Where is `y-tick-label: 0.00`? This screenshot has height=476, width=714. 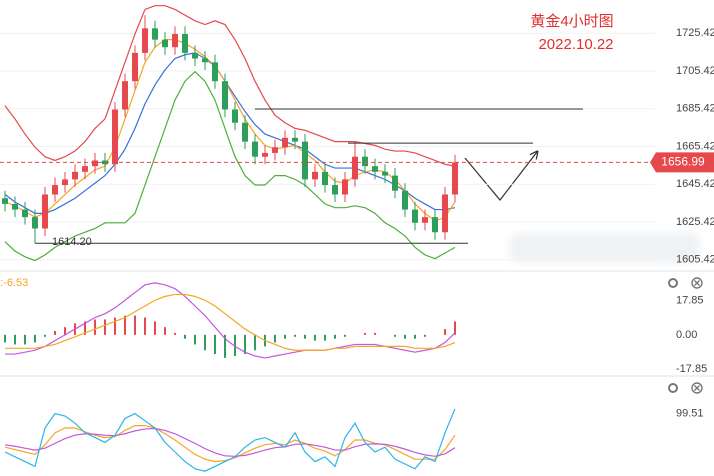
y-tick-label: 0.00 is located at coordinates (686, 335).